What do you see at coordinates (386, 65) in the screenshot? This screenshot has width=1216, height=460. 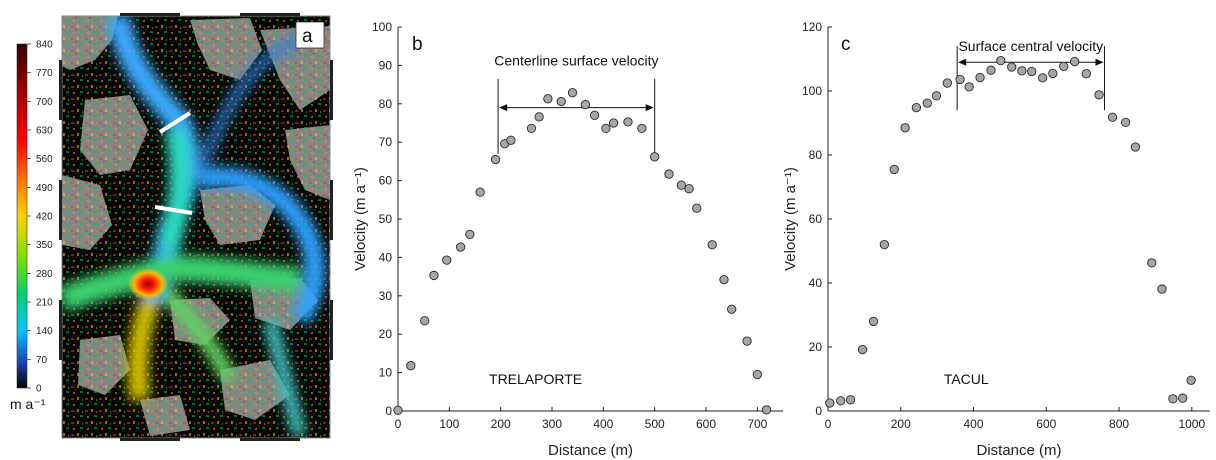 I see `y-tick-label: 90` at bounding box center [386, 65].